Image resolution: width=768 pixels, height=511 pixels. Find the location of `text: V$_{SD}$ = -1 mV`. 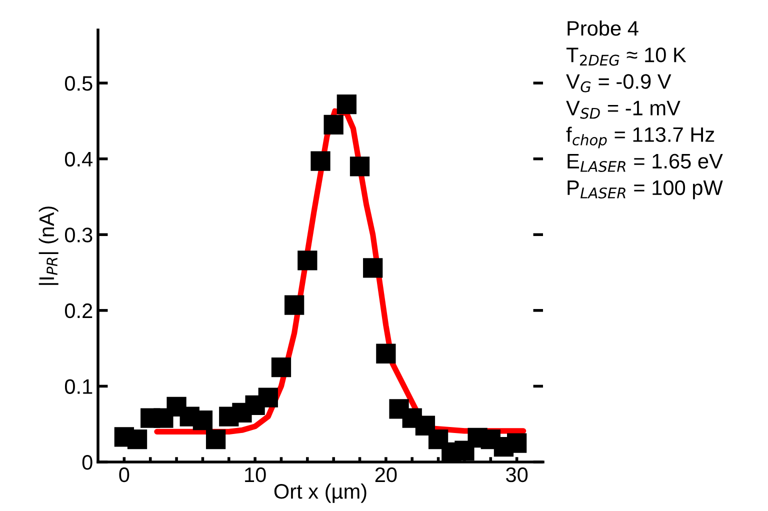

text: V$_{SD}$ = -1 mV is located at coordinates (623, 109).